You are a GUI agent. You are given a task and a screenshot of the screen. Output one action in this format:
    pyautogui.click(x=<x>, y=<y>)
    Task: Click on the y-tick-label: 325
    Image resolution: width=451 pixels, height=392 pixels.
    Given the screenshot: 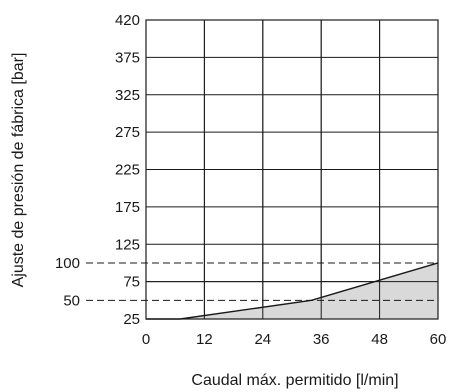 What is the action you would take?
    pyautogui.click(x=127, y=95)
    